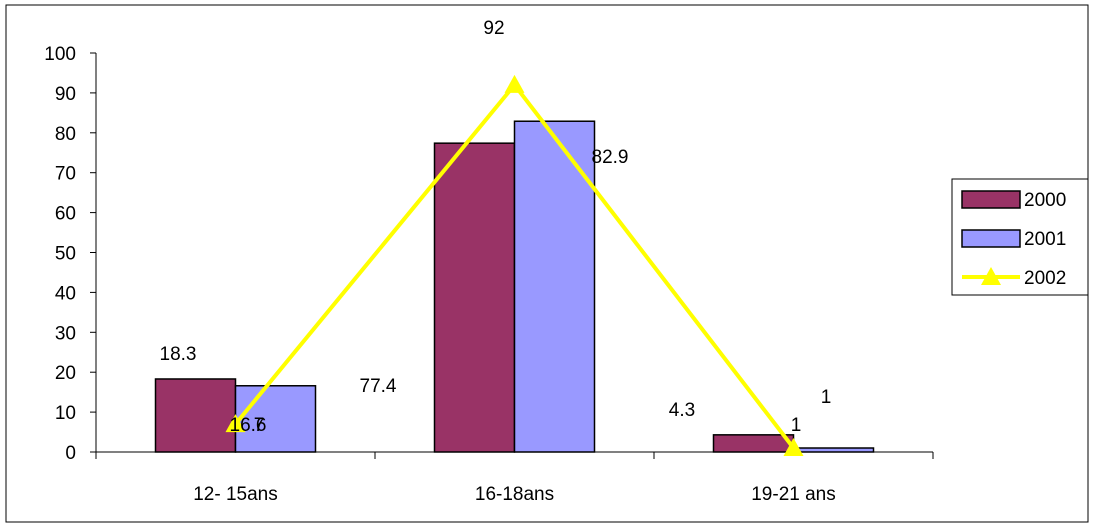 The width and height of the screenshot is (1093, 527). What do you see at coordinates (682, 410) in the screenshot?
I see `data-label-2000: 4.3` at bounding box center [682, 410].